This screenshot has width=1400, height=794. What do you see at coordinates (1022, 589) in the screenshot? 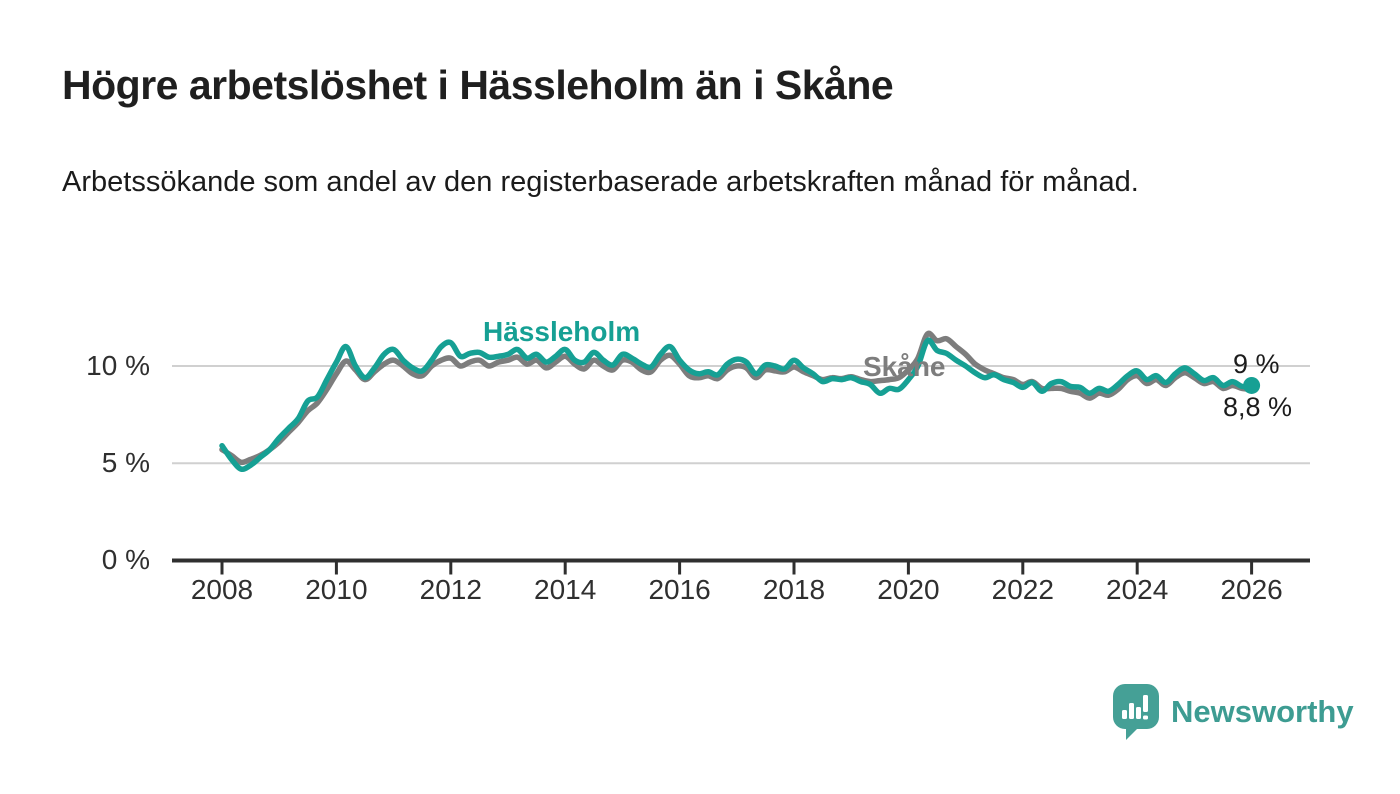
I see `x-tick-label-2022: 2022` at bounding box center [1022, 589].